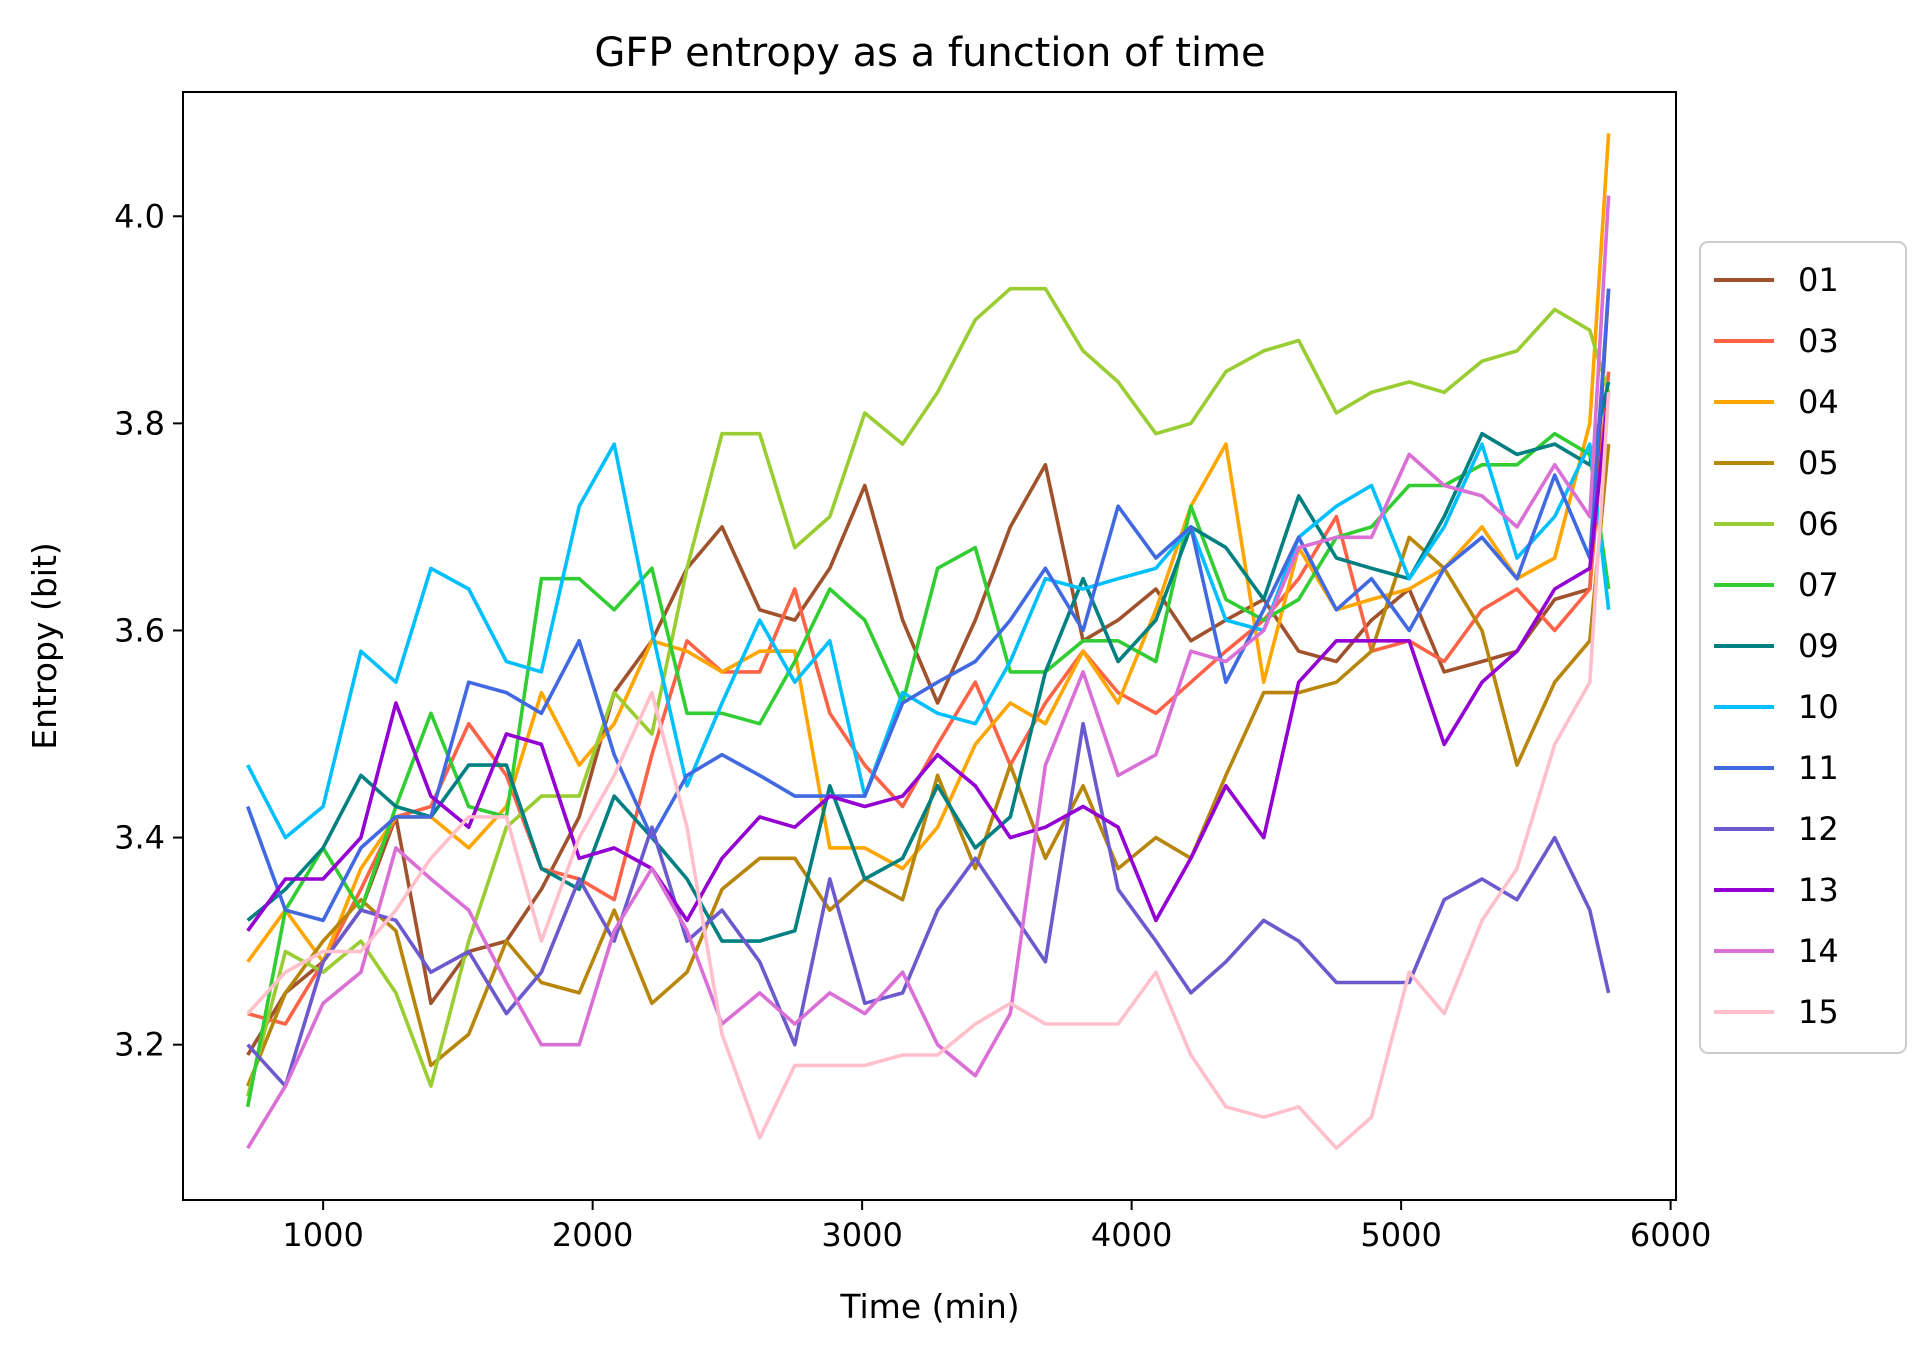 This screenshot has height=1357, width=1923. Describe the element at coordinates (929, 1306) in the screenshot. I see `x-axis-label: Time (min)` at that location.